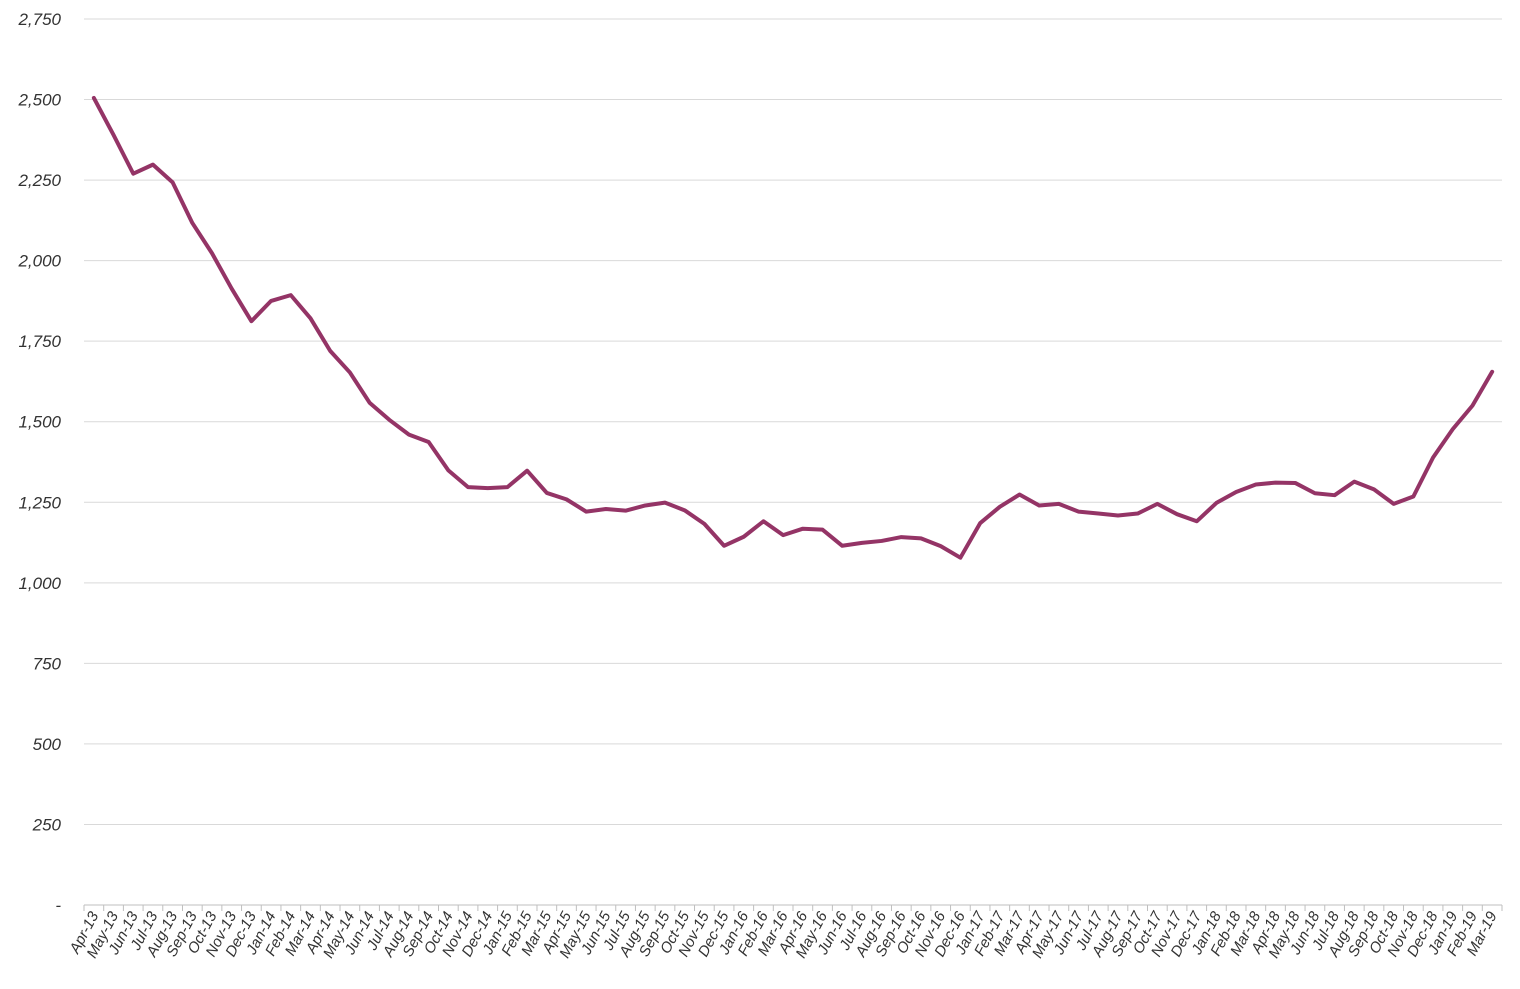  I want to click on y-tick-label: 500, so click(47, 744).